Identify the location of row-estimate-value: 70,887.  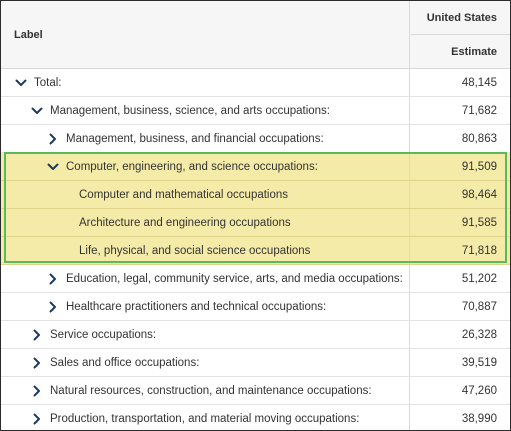
(479, 306).